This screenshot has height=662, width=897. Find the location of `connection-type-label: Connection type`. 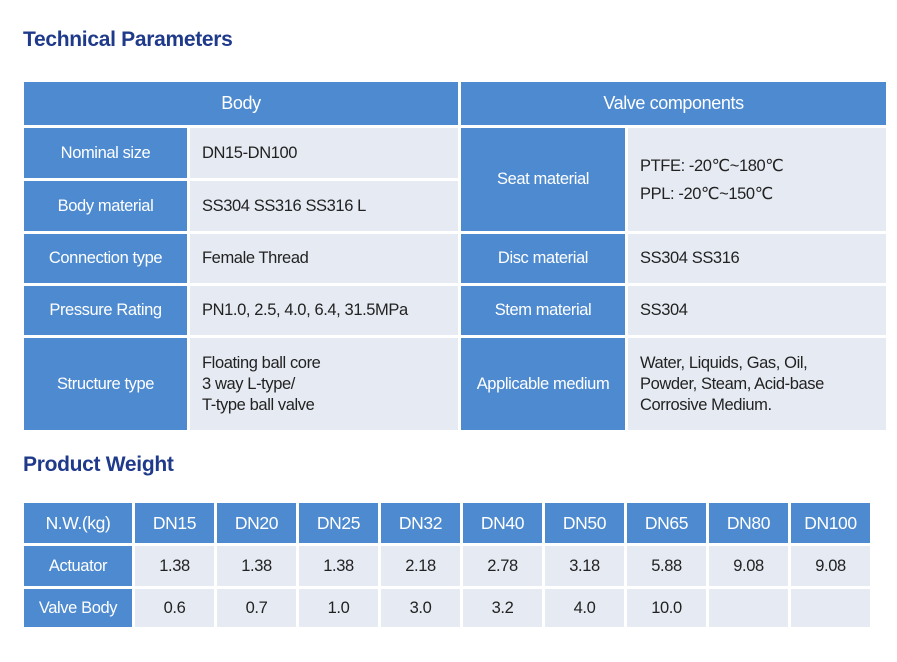

connection-type-label: Connection type is located at coordinates (105, 258).